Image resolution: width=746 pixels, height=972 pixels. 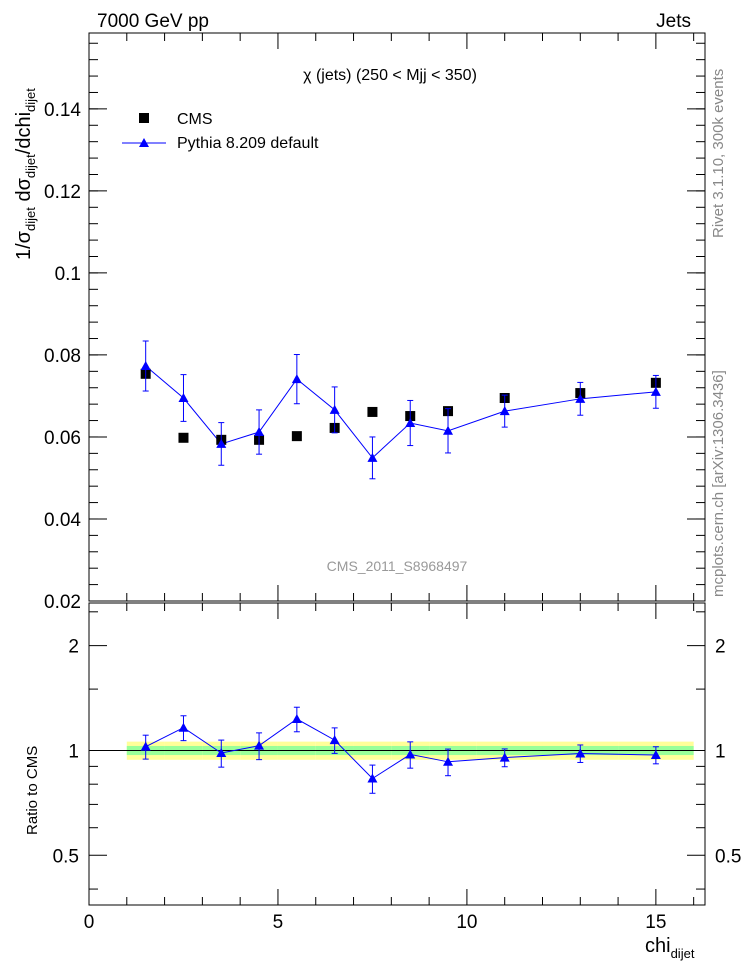 I want to click on x-tick-label: 0, so click(x=89, y=922).